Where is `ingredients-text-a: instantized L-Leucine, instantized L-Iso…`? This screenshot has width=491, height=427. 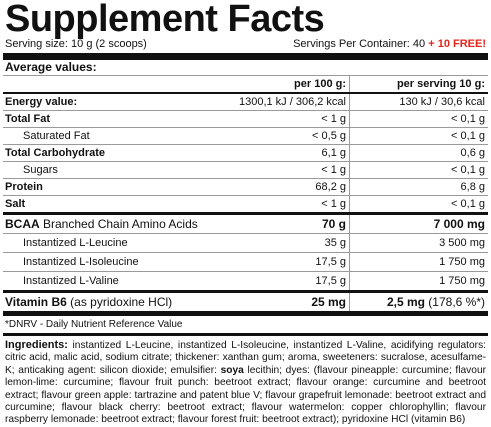 ingredients-text-a: instantized L-Leucine, instantized L-Iso… is located at coordinates (245, 358).